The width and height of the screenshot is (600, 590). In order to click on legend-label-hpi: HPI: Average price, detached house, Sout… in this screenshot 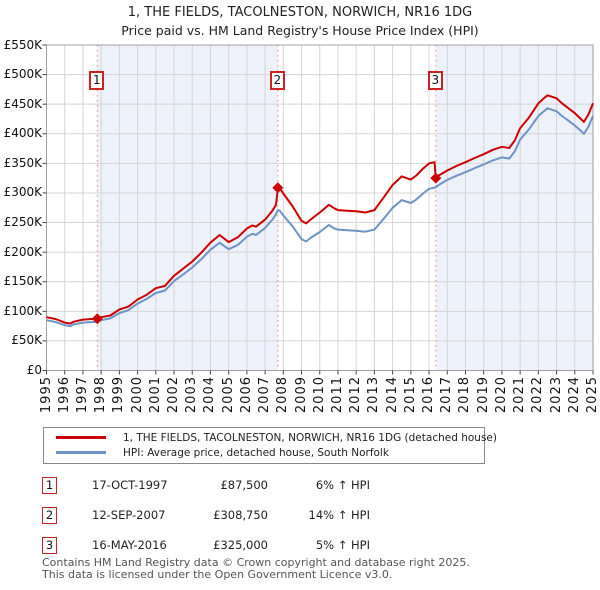, I will do `click(256, 452)`.